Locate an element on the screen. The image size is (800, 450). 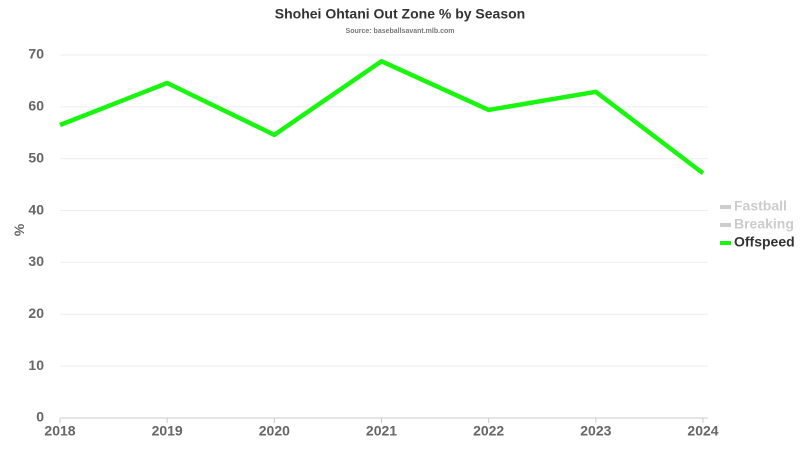
legend-label: Fastball is located at coordinates (760, 206).